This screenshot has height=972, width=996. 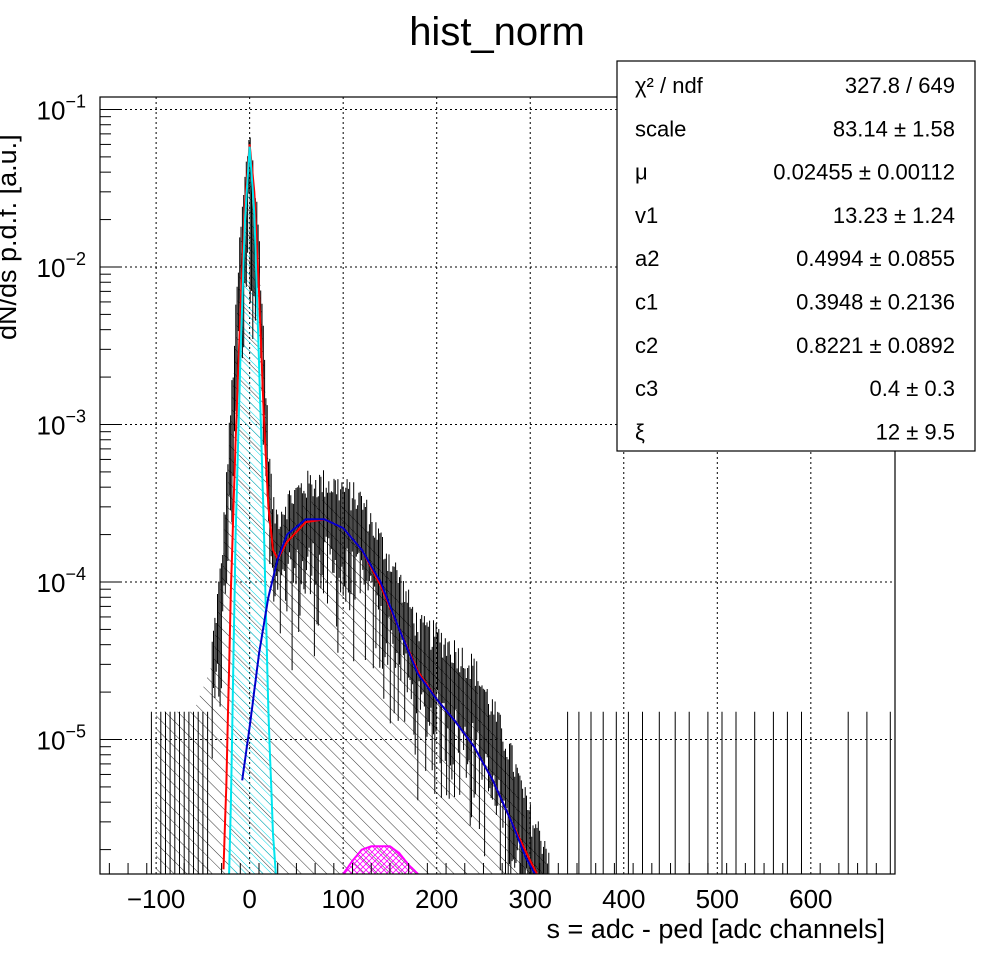 I want to click on stats-row-value: 13.23 ± 1.24, so click(x=894, y=215).